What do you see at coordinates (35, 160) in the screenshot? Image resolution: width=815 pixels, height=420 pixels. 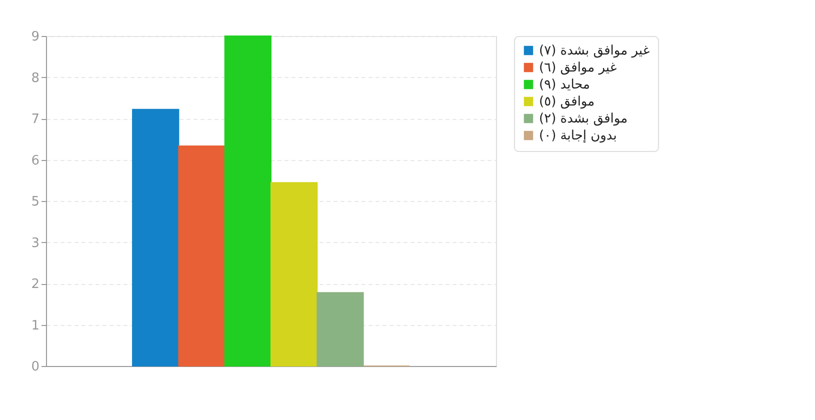 I see `y-tick-label: 6` at bounding box center [35, 160].